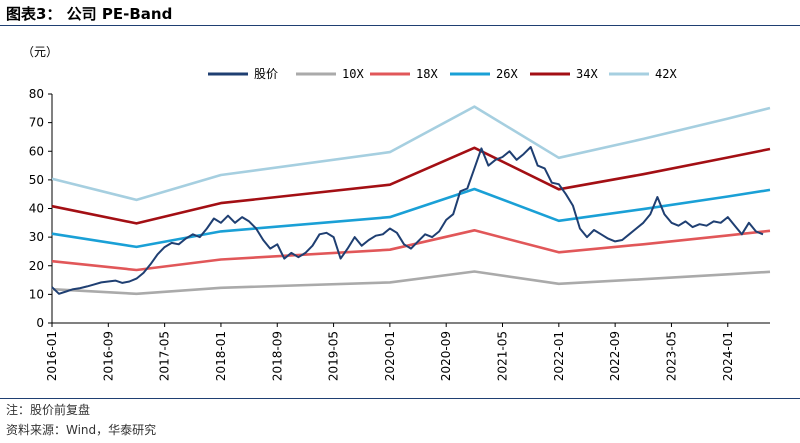 The image size is (800, 443). What do you see at coordinates (728, 356) in the screenshot?
I see `x-tick-label: 2024-01` at bounding box center [728, 356].